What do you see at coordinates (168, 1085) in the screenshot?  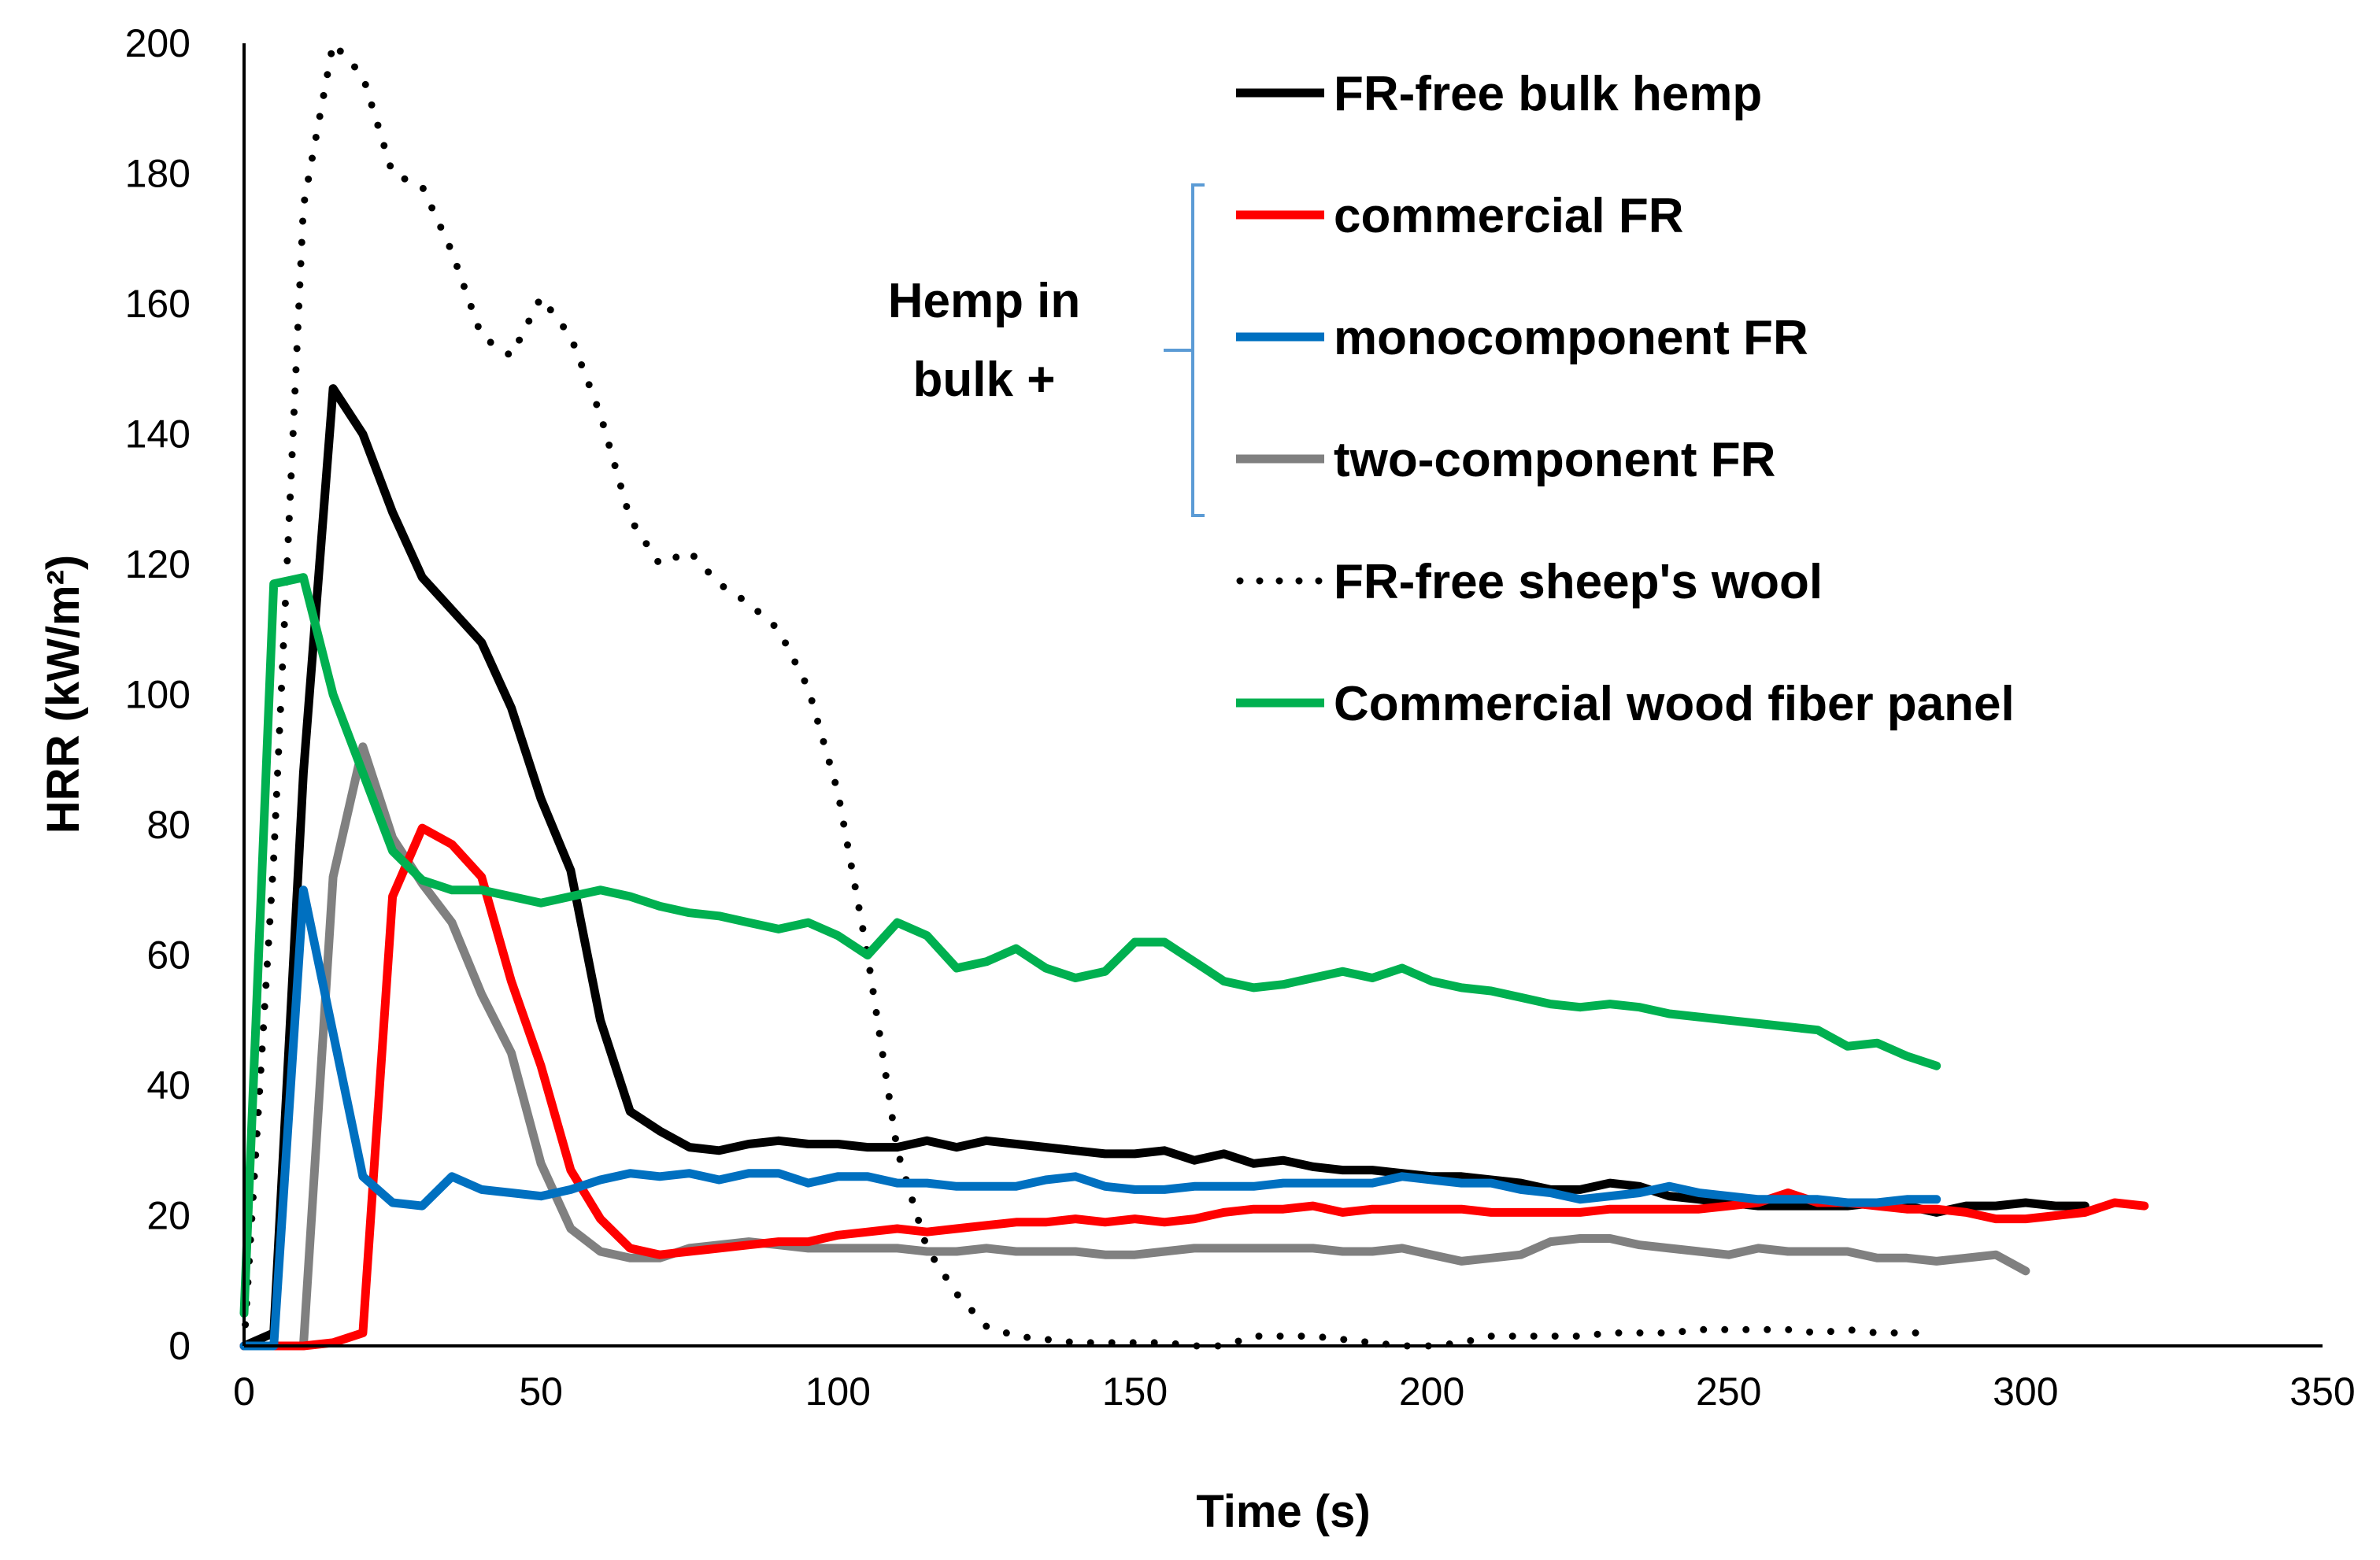 I see `y-tick-label: 40` at bounding box center [168, 1085].